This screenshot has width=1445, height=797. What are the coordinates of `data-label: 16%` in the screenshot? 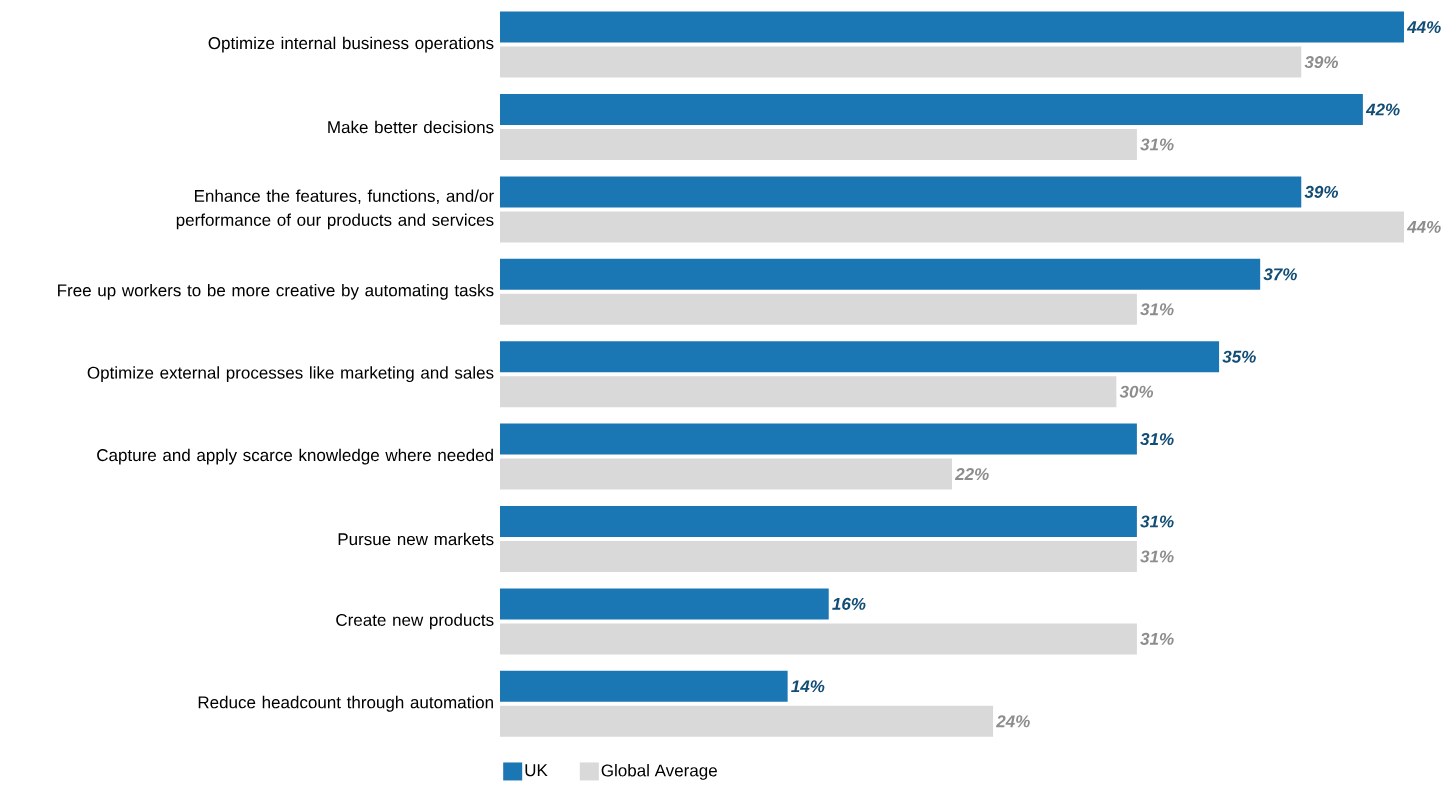 It's located at (849, 603).